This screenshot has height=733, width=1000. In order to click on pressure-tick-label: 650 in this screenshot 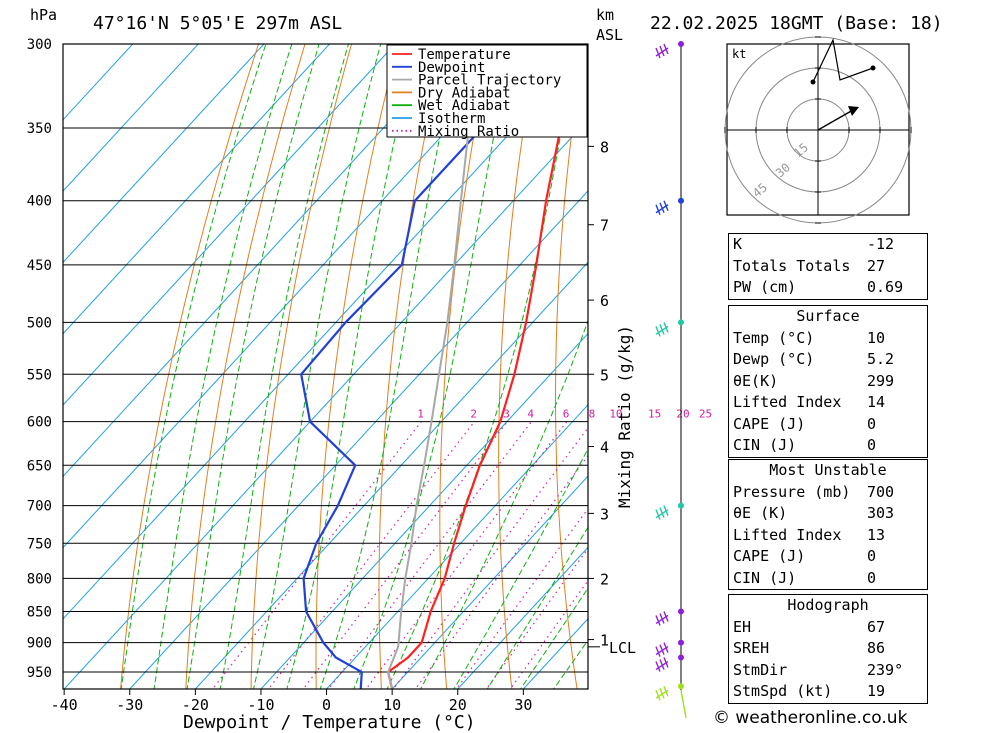, I will do `click(39, 466)`.